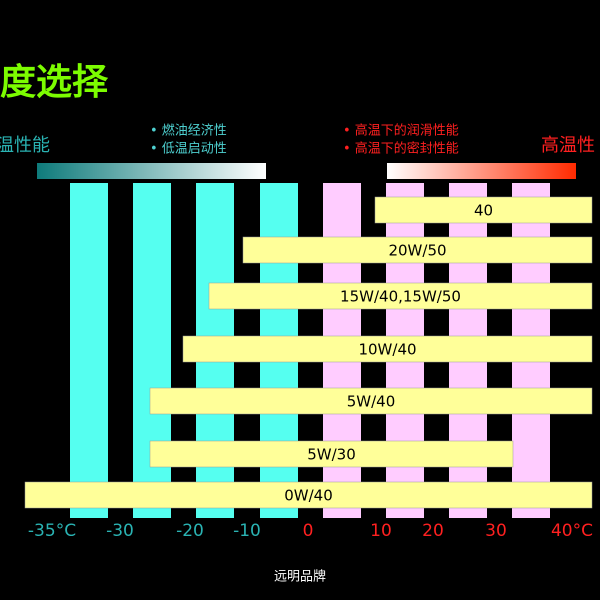 This screenshot has height=600, width=600. What do you see at coordinates (247, 531) in the screenshot?
I see `axis-label: -10` at bounding box center [247, 531].